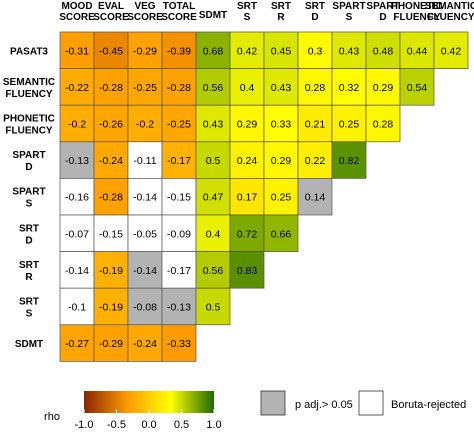 This screenshot has width=474, height=434. What do you see at coordinates (29, 51) in the screenshot?
I see `row-label: PASAT3` at bounding box center [29, 51].